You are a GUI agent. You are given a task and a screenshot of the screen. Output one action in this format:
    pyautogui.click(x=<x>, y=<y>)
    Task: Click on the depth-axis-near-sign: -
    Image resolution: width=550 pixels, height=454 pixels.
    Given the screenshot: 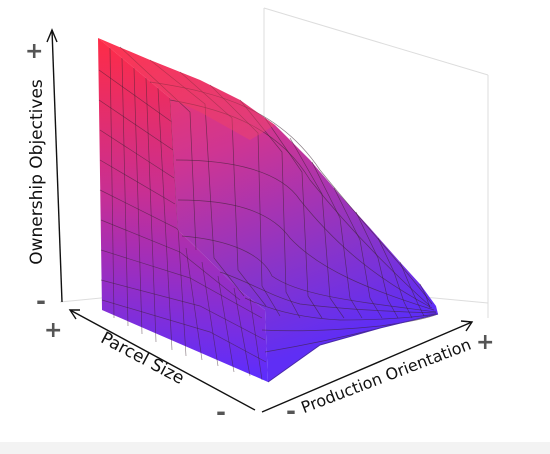 What is the action you would take?
    pyautogui.click(x=221, y=412)
    